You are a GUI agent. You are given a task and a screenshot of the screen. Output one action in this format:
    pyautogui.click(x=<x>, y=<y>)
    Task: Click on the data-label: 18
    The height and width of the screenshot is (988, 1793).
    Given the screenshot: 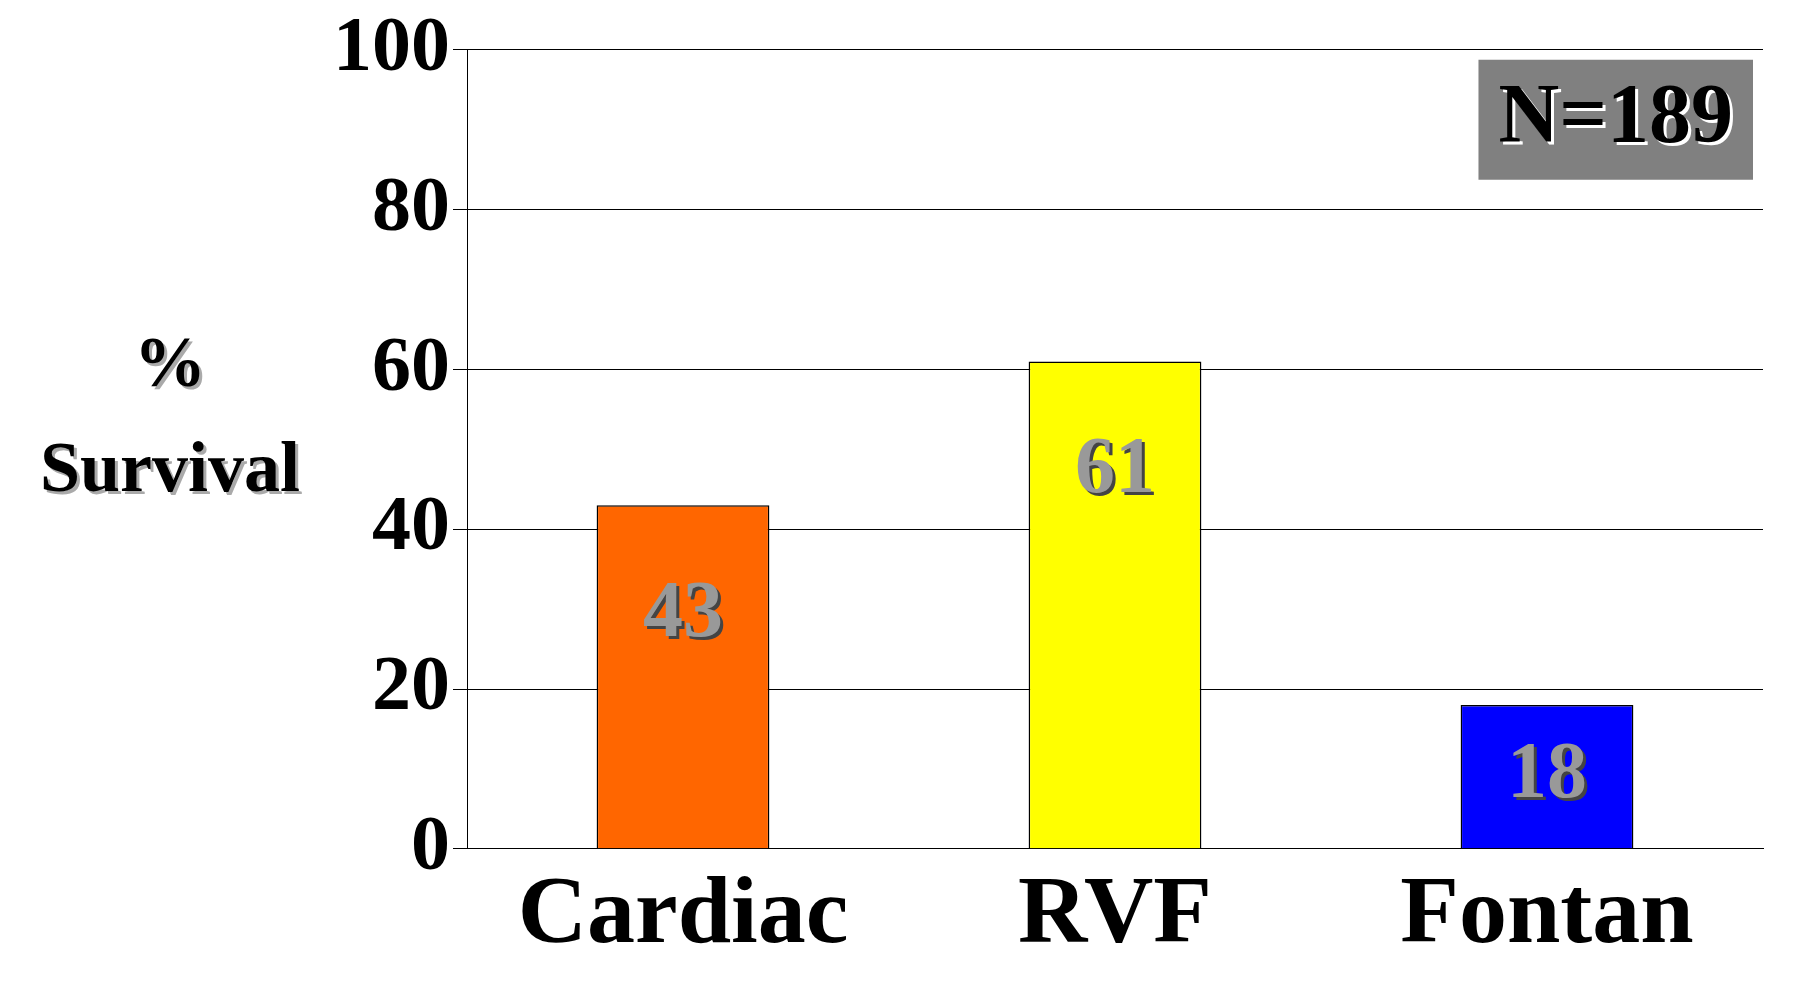 What is the action you would take?
    pyautogui.click(x=1547, y=770)
    